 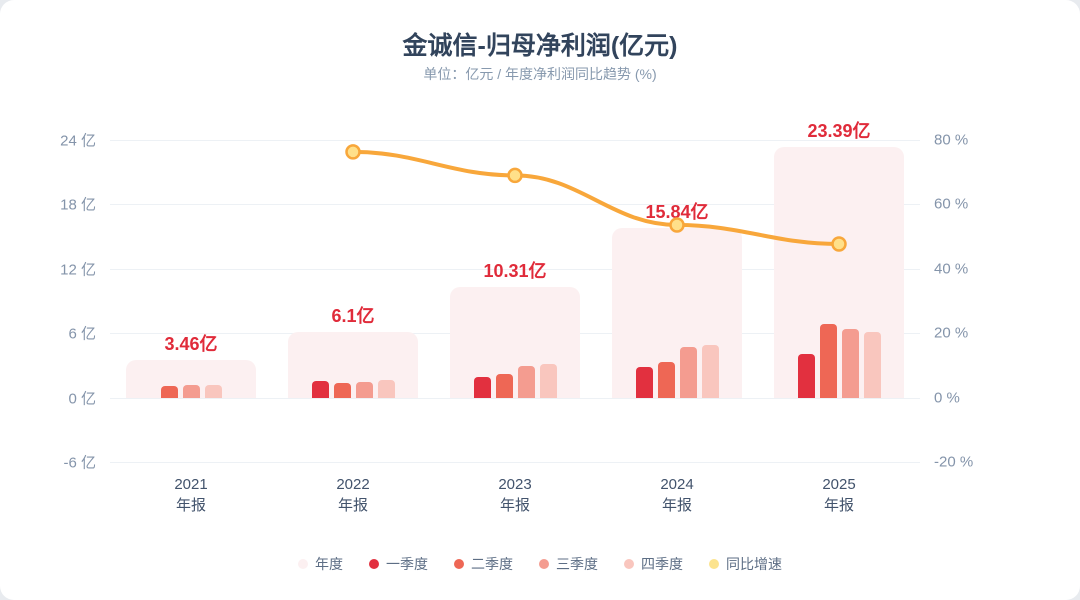 What do you see at coordinates (515, 484) in the screenshot?
I see `x-axis-year: 2023` at bounding box center [515, 484].